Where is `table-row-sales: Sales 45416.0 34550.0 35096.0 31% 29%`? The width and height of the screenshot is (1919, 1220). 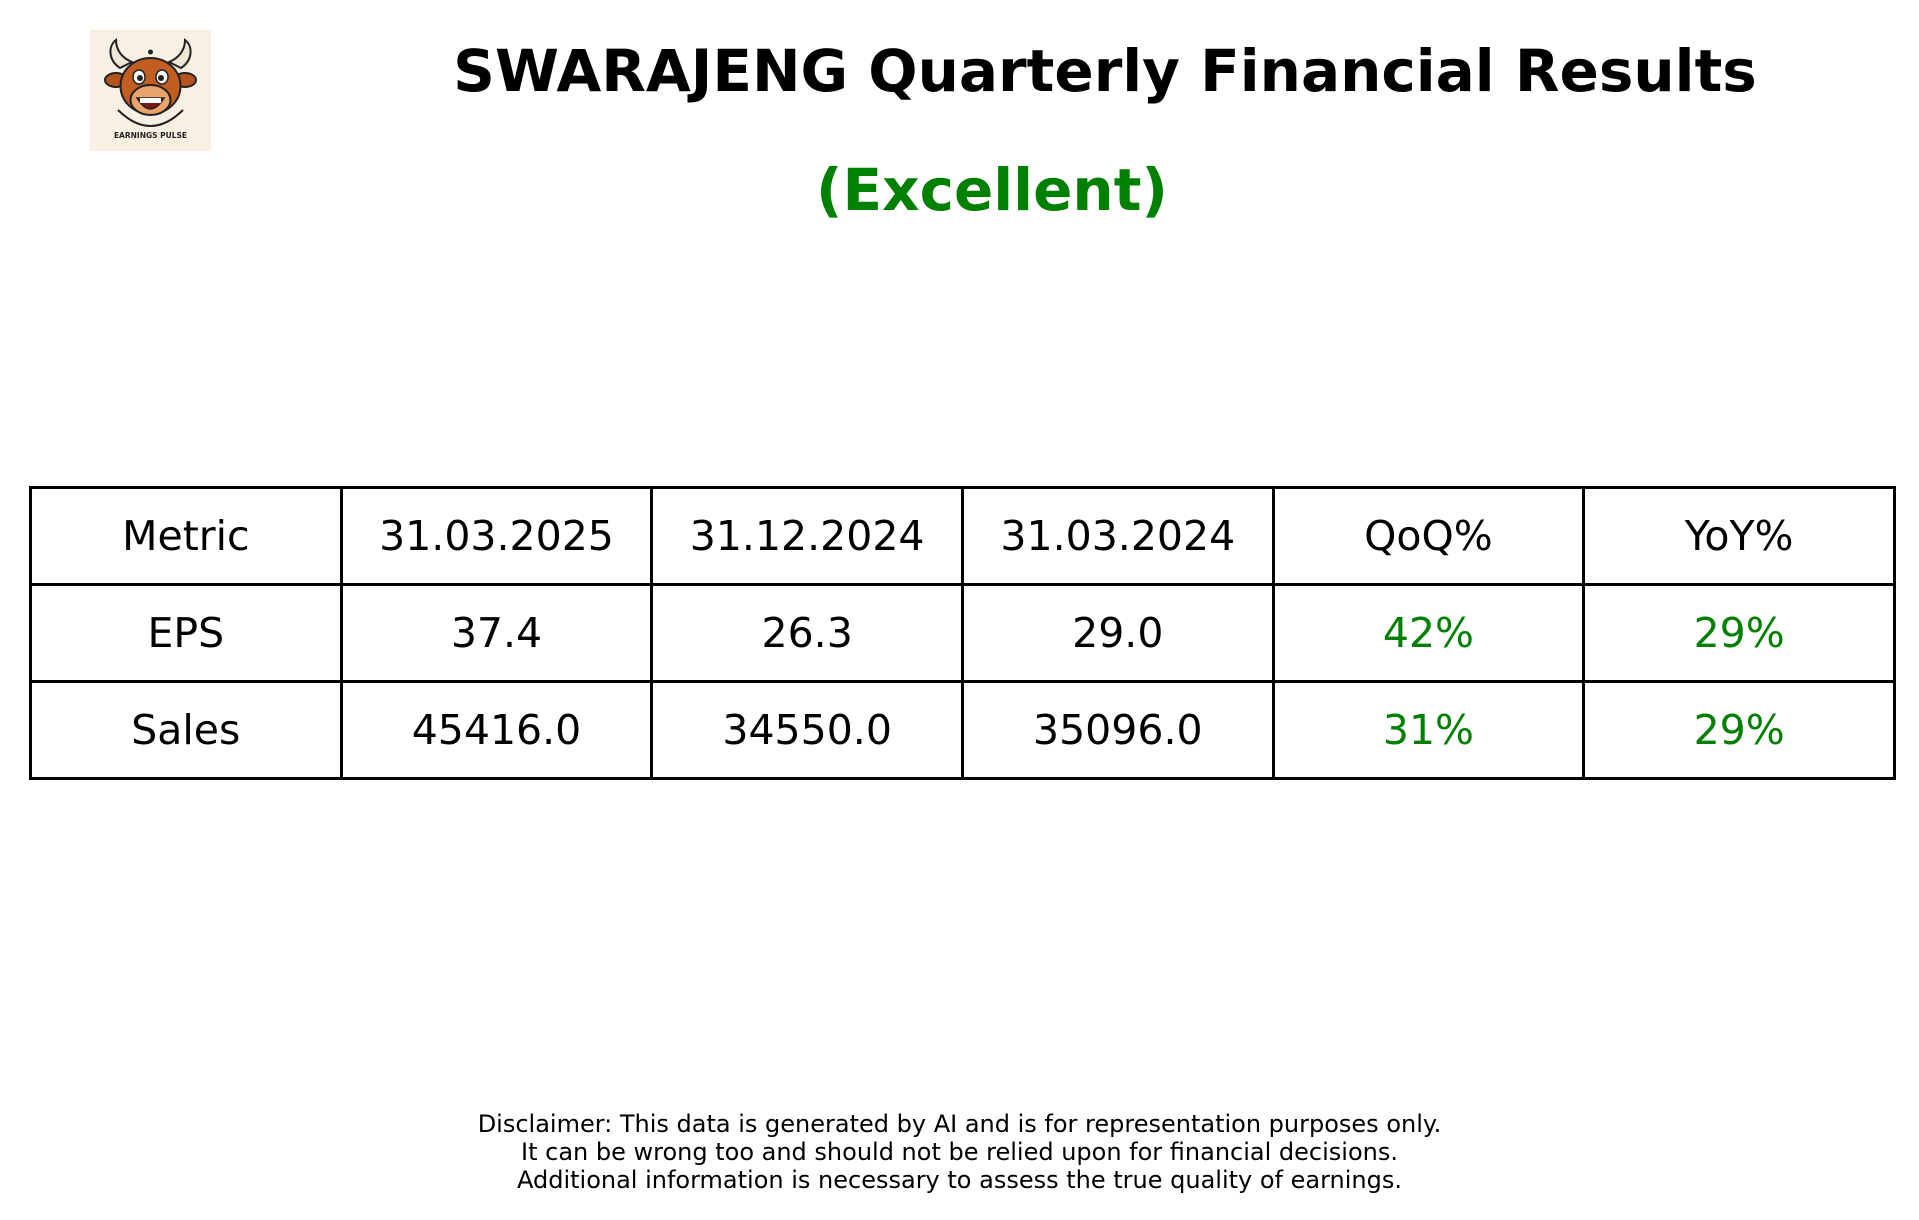
table-row-sales: Sales 45416.0 34550.0 35096.0 31% 29% is located at coordinates (962, 730).